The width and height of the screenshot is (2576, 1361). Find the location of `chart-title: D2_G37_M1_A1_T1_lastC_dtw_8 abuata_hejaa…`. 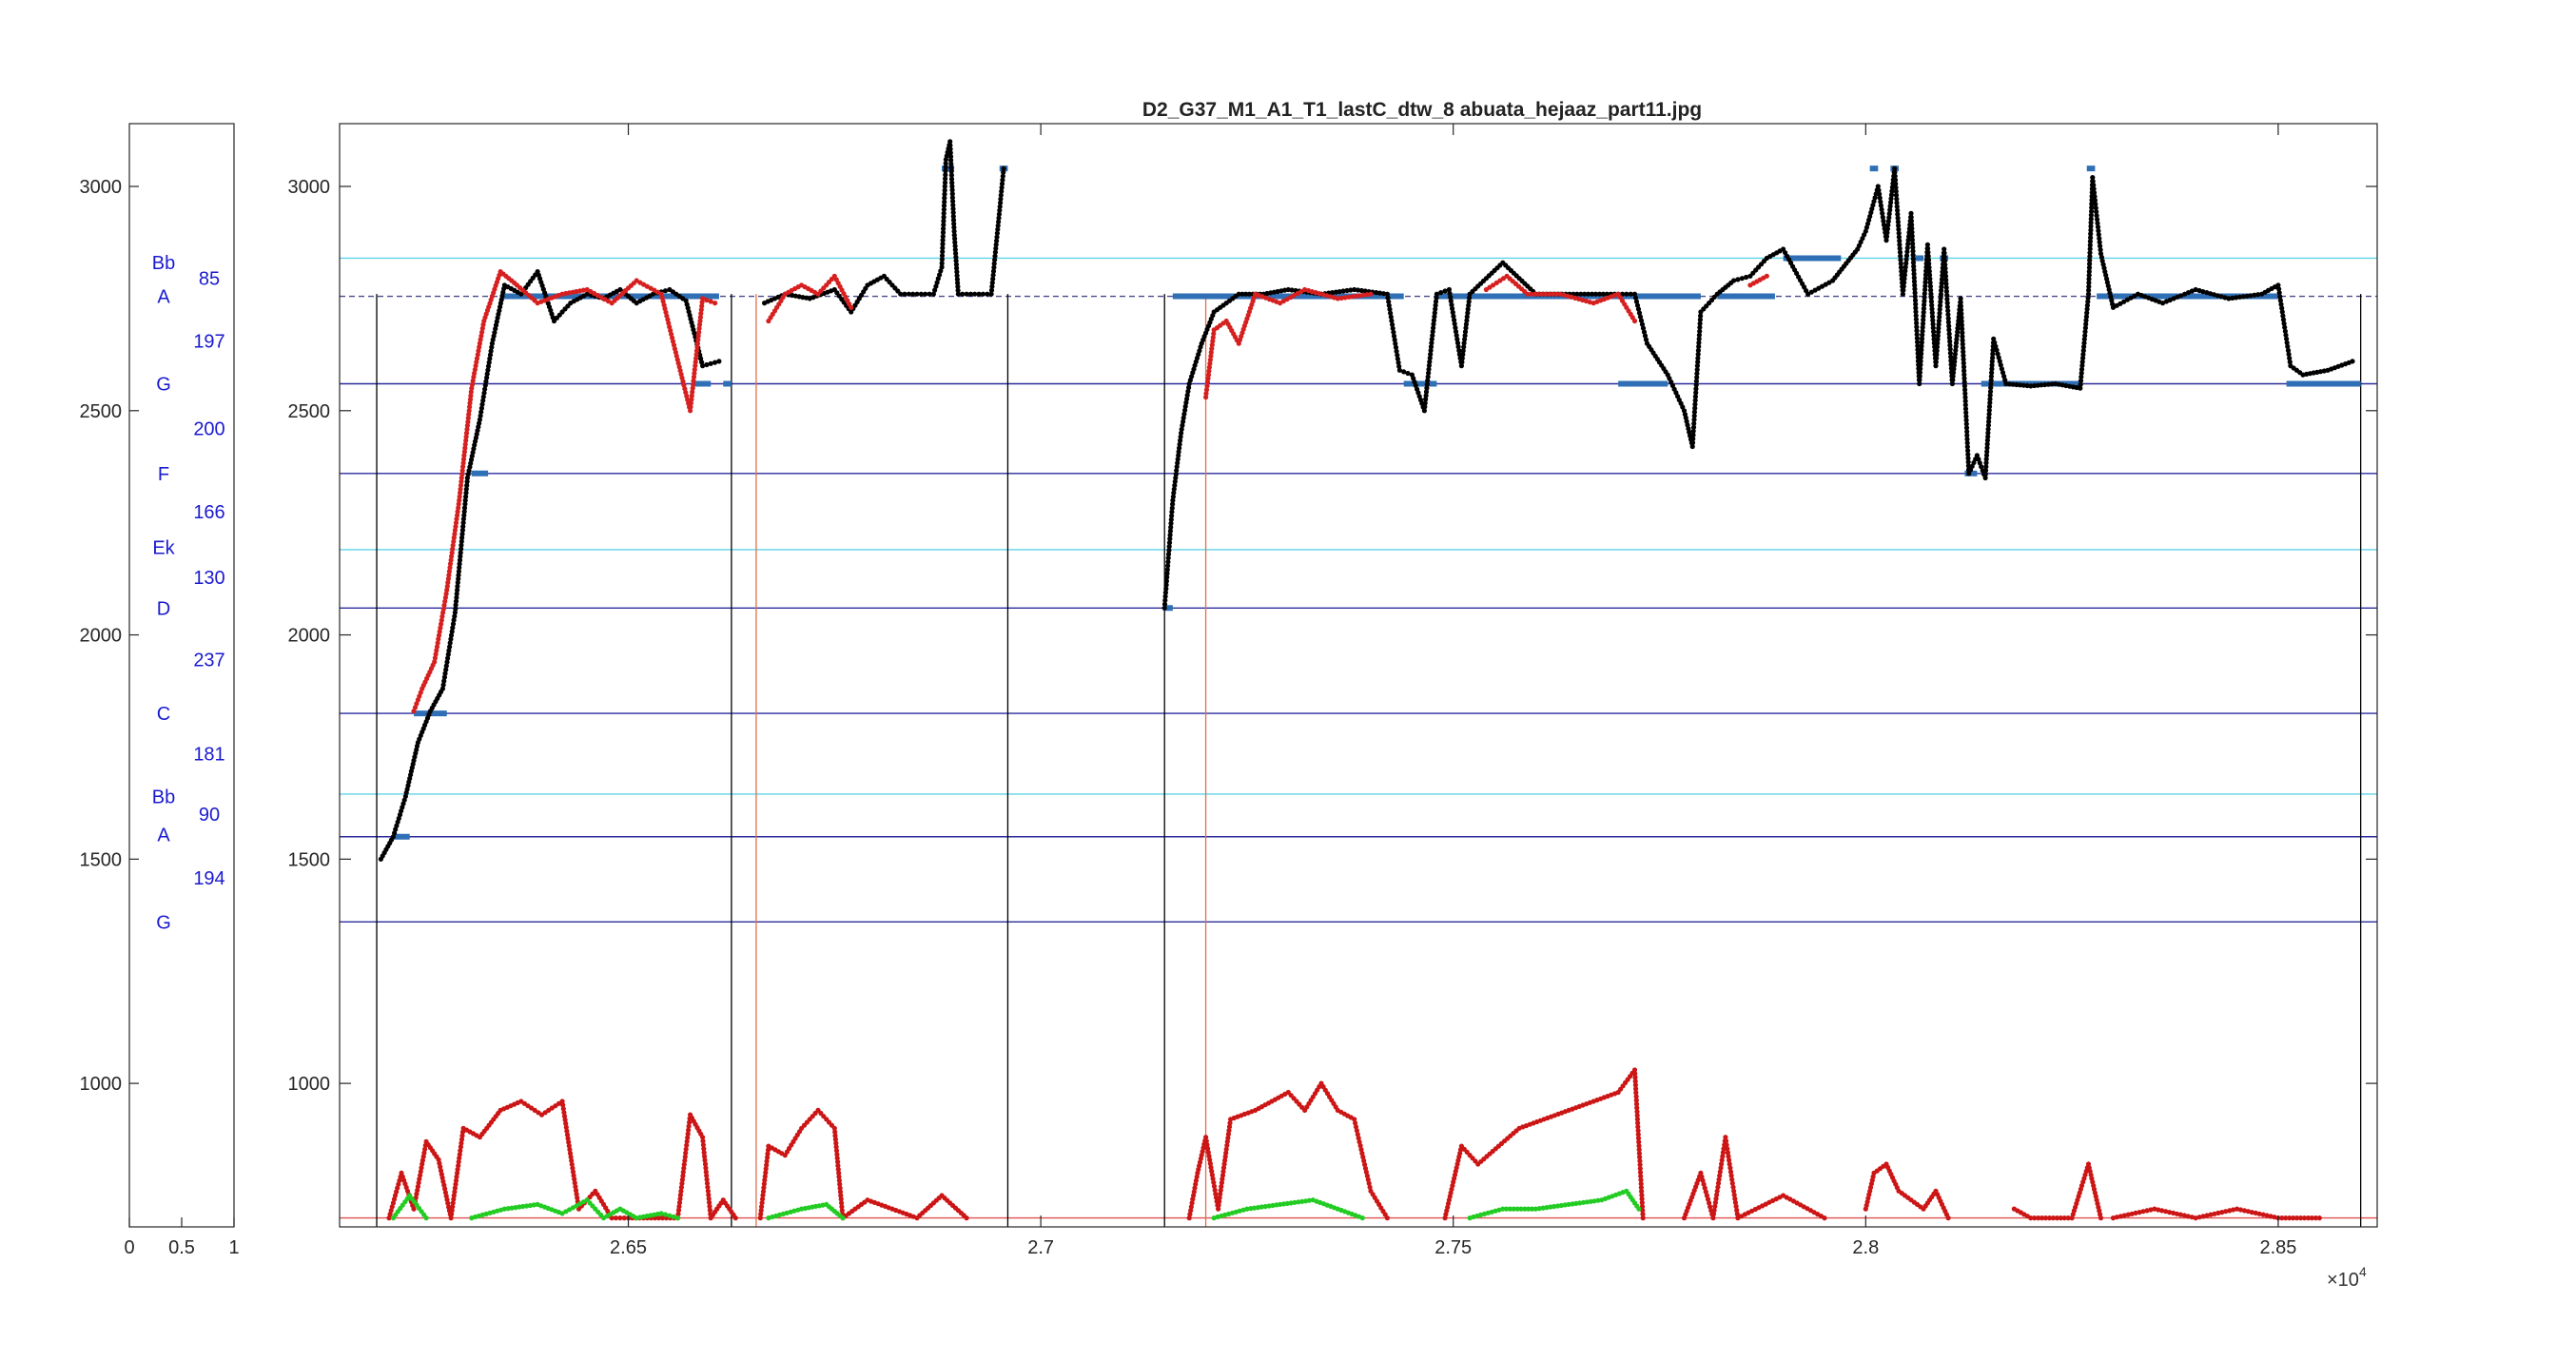

chart-title: D2_G37_M1_A1_T1_lastC_dtw_8 abuata_hejaa… is located at coordinates (1422, 110).